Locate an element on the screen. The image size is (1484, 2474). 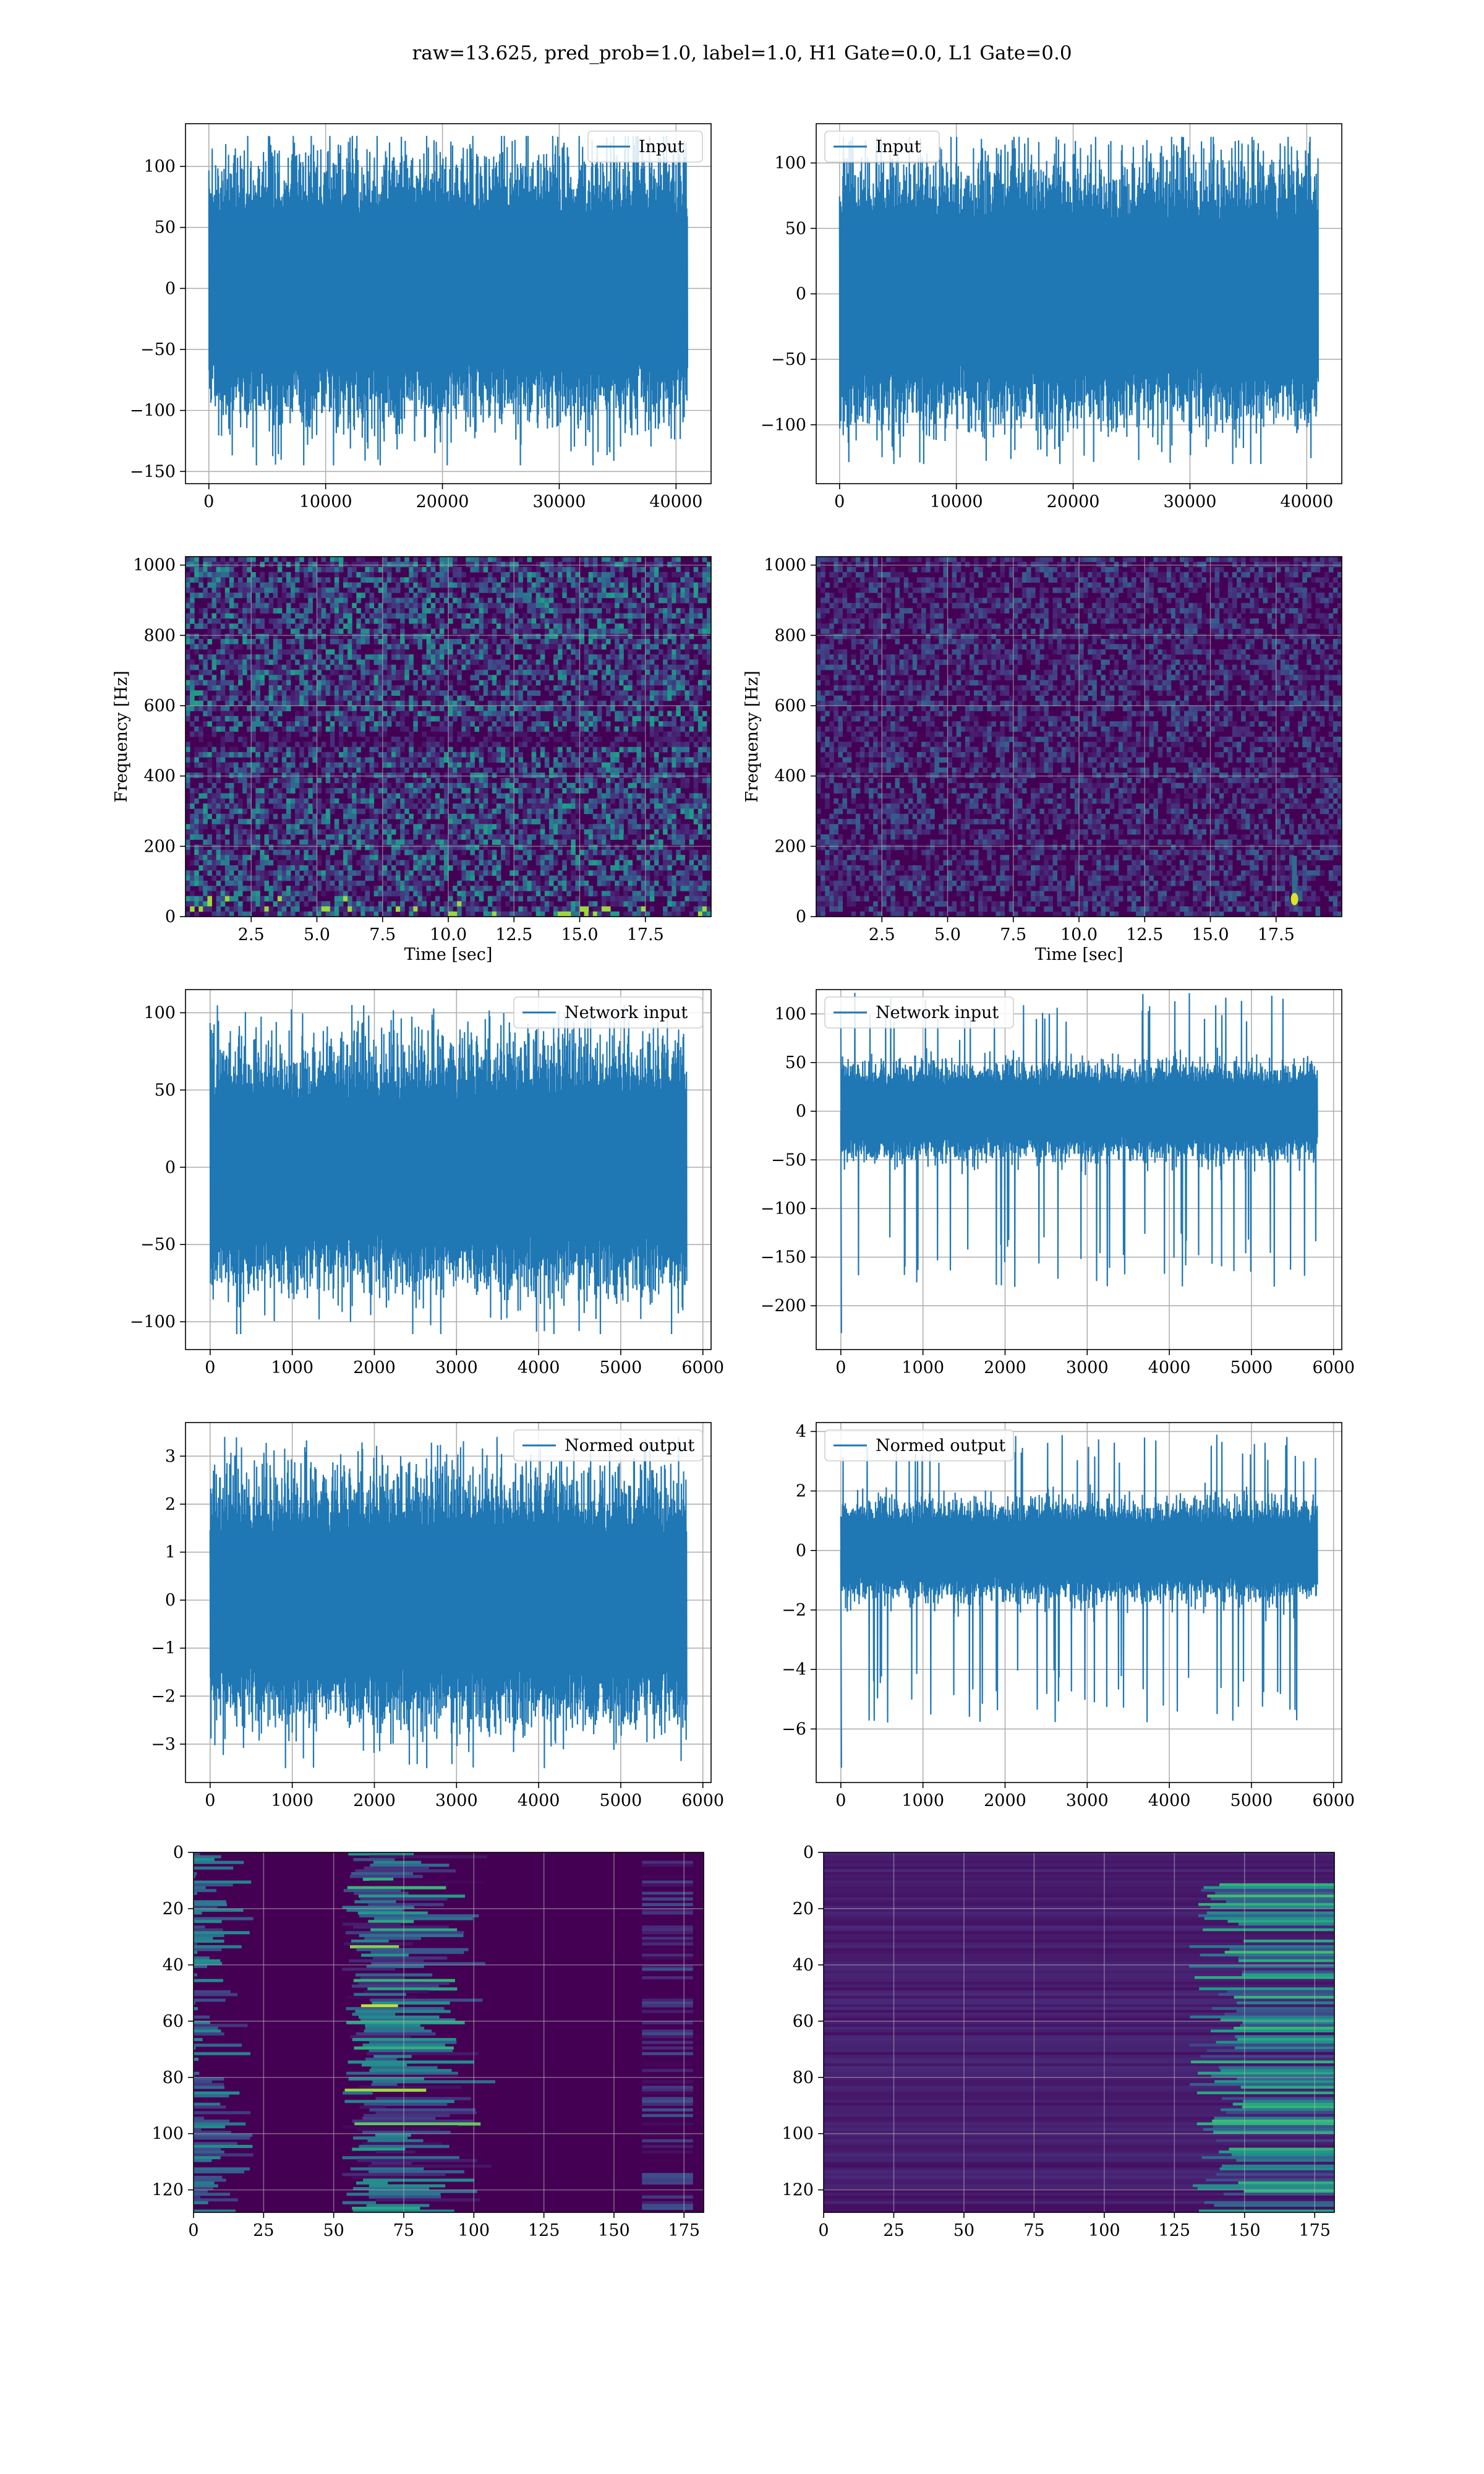
h1-input-ytick-label-2: −50 is located at coordinates (158, 349).